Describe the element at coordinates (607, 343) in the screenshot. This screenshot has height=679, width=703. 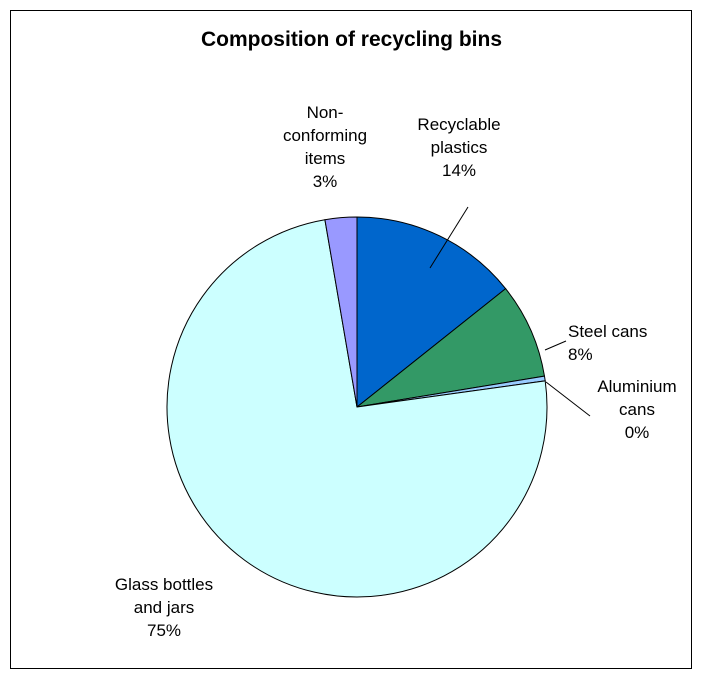
I see `data-label-steel-cans: Steel cans 8%` at that location.